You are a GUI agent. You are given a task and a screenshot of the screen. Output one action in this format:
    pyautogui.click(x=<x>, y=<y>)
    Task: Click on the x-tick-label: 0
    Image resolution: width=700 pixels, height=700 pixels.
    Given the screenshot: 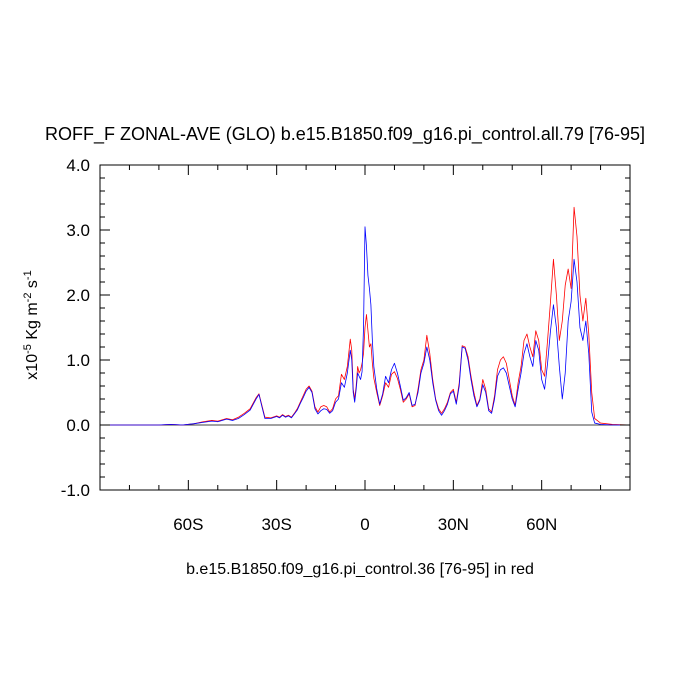 What is the action you would take?
    pyautogui.click(x=364, y=524)
    